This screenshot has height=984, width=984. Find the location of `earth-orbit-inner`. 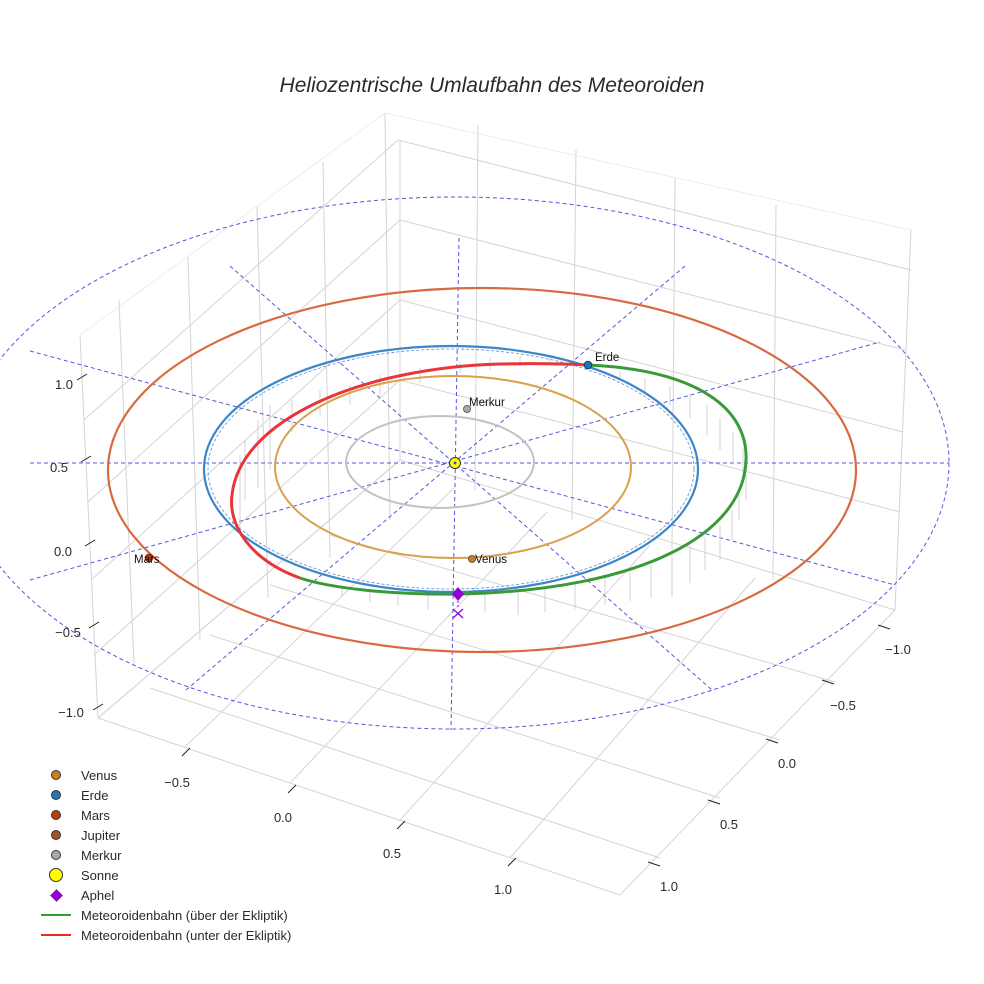

earth-orbit-inner is located at coordinates (451, 469).